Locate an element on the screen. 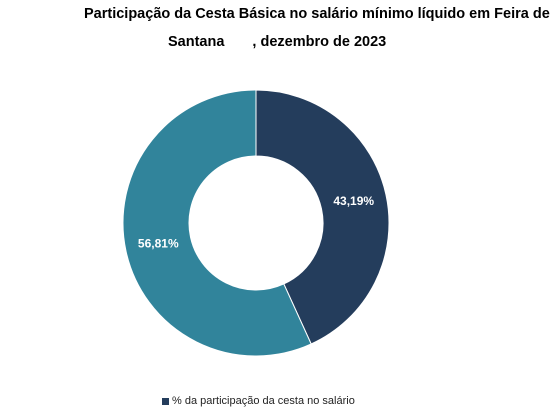 The width and height of the screenshot is (553, 412). legend-swatch is located at coordinates (165, 401).